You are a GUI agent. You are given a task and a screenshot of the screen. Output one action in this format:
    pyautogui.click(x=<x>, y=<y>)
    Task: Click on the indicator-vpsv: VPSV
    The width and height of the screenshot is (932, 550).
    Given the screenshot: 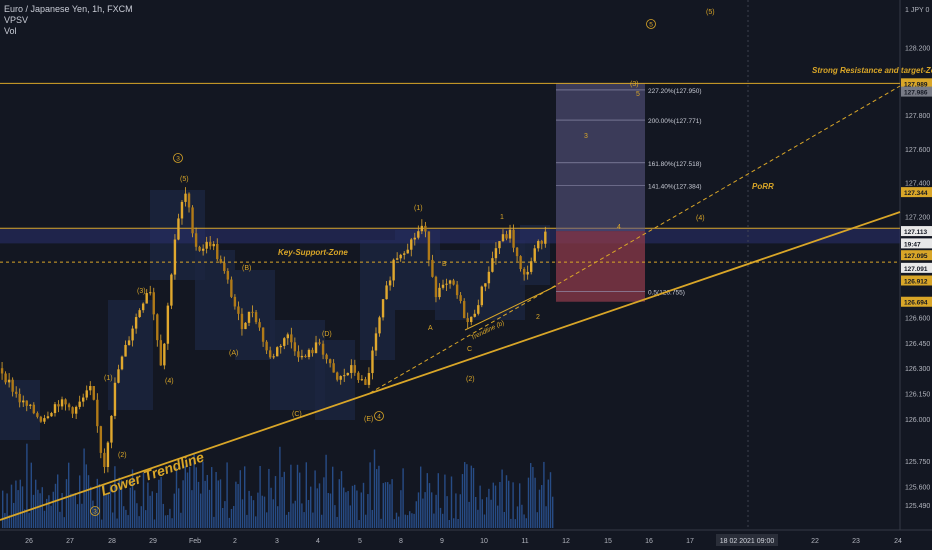 What is the action you would take?
    pyautogui.click(x=16, y=20)
    